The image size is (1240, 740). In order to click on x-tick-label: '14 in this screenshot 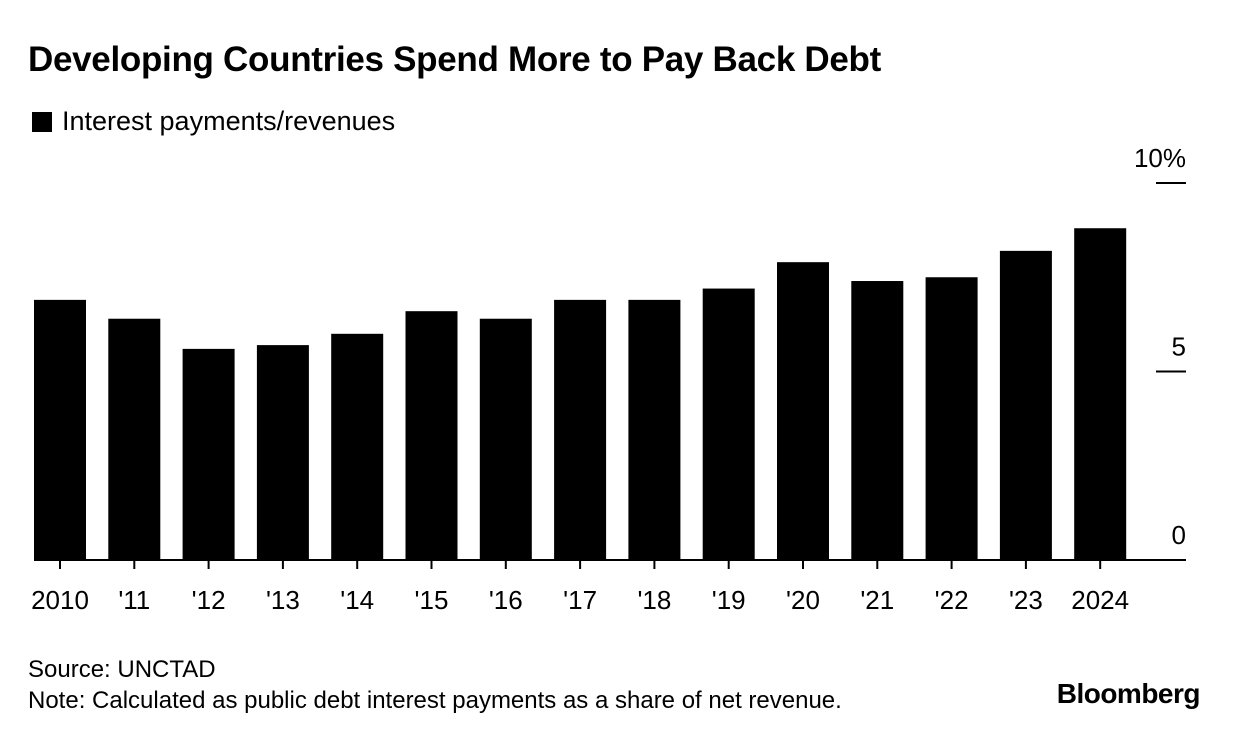, I will do `click(357, 600)`.